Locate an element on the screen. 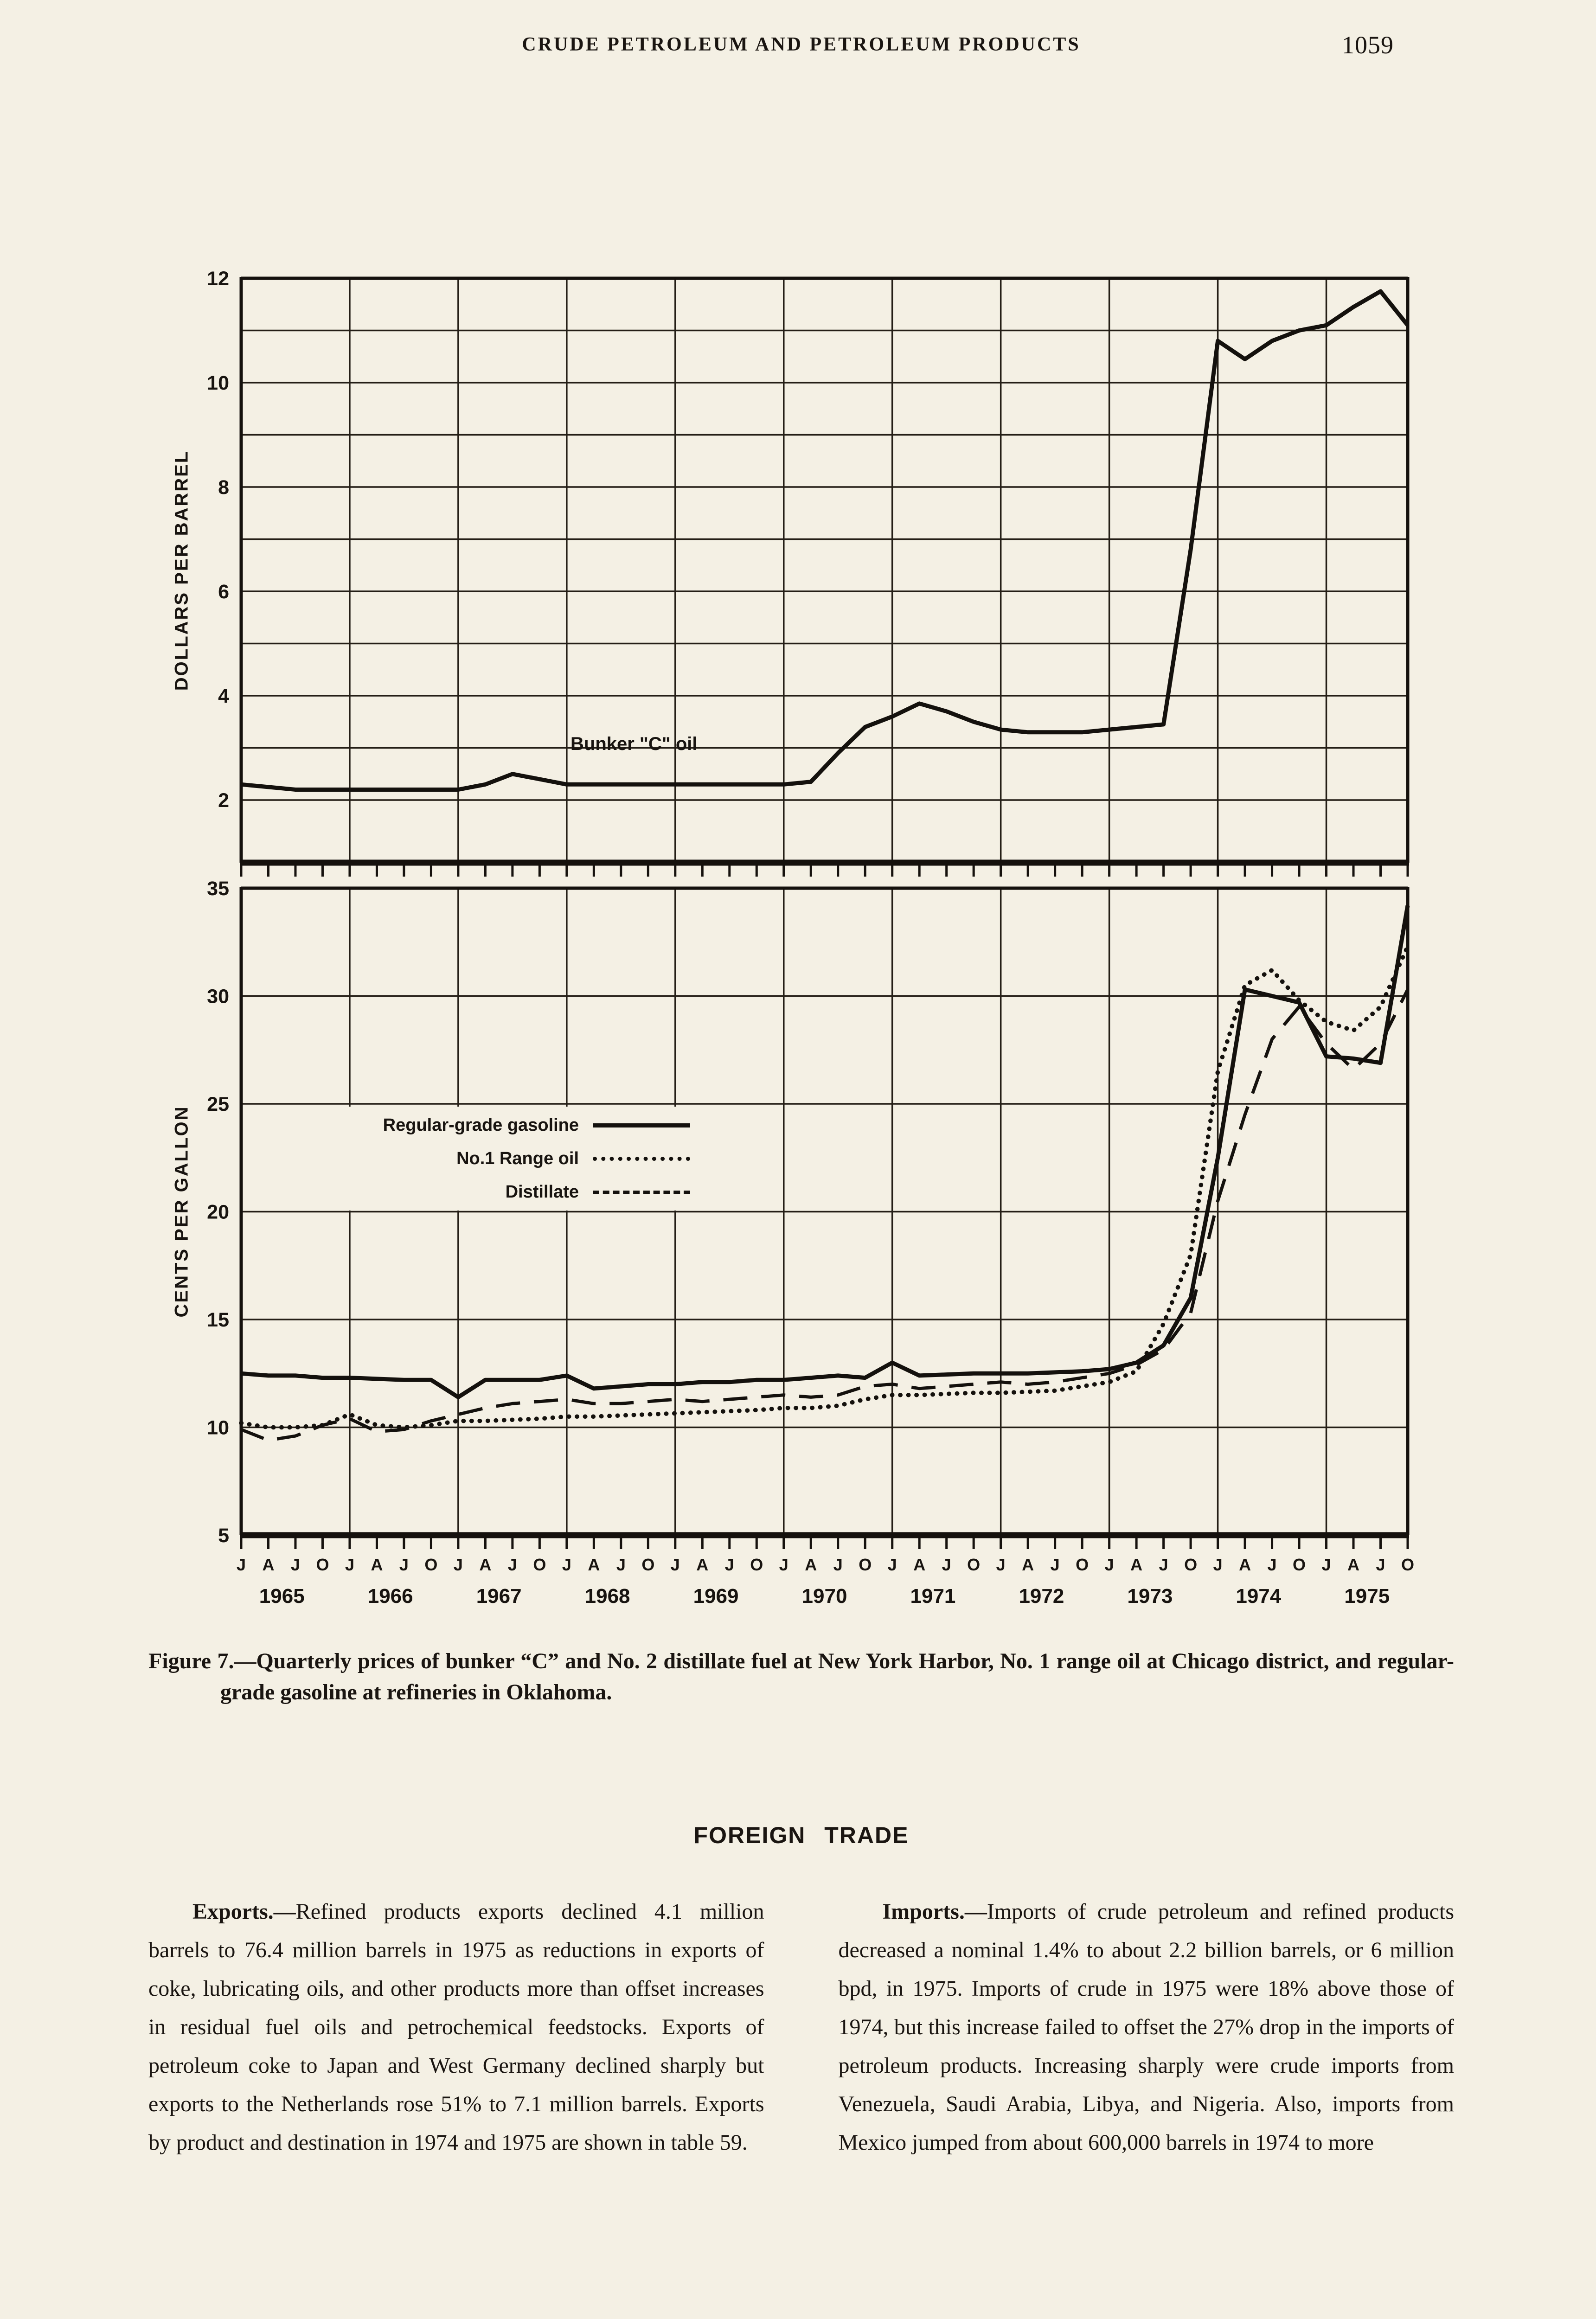 Image resolution: width=1596 pixels, height=2319 pixels. dashed-line-sample-icon is located at coordinates (641, 1192).